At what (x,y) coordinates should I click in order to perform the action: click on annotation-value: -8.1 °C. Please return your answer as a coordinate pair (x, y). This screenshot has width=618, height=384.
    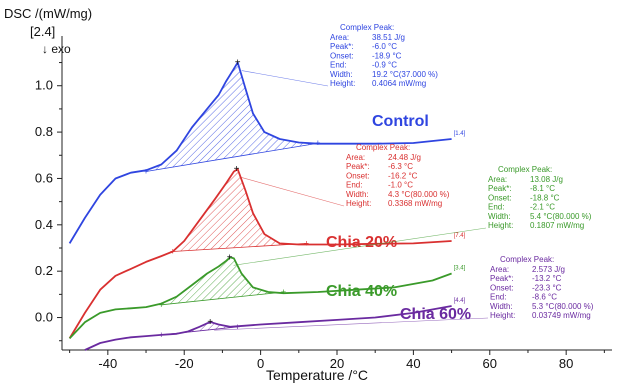
    Looking at the image, I should click on (542, 188).